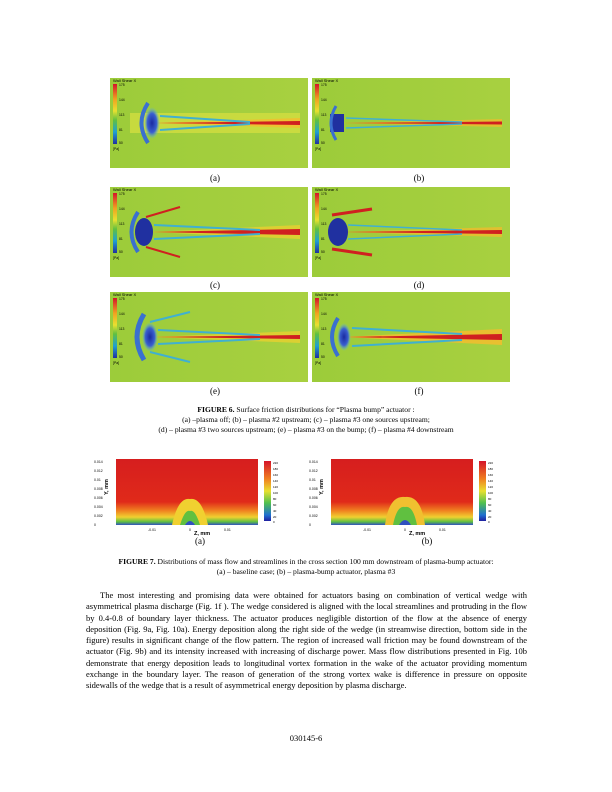 The width and height of the screenshot is (612, 792). I want to click on fig6-label-c: (c), so click(215, 285).